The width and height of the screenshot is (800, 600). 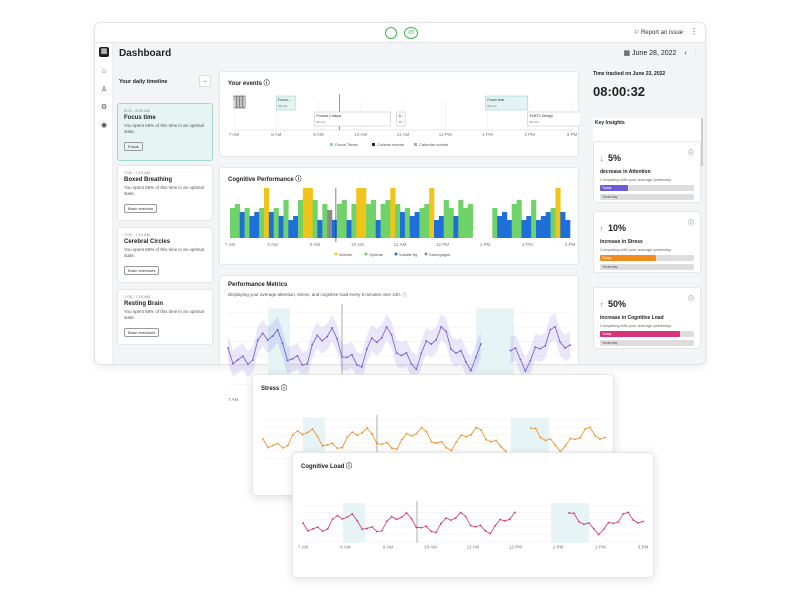 I want to click on prev-day-button: ‹, so click(x=685, y=53).